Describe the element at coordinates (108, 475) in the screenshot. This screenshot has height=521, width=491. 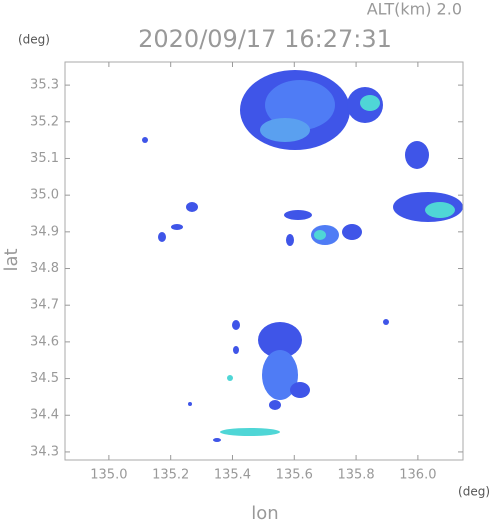
I see `x-tick-label: 135.0` at that location.